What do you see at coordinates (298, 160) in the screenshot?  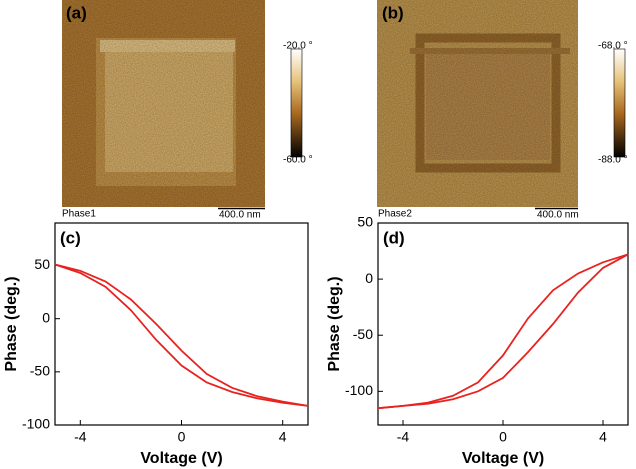 I see `colorbar-min: -60.0 °` at bounding box center [298, 160].